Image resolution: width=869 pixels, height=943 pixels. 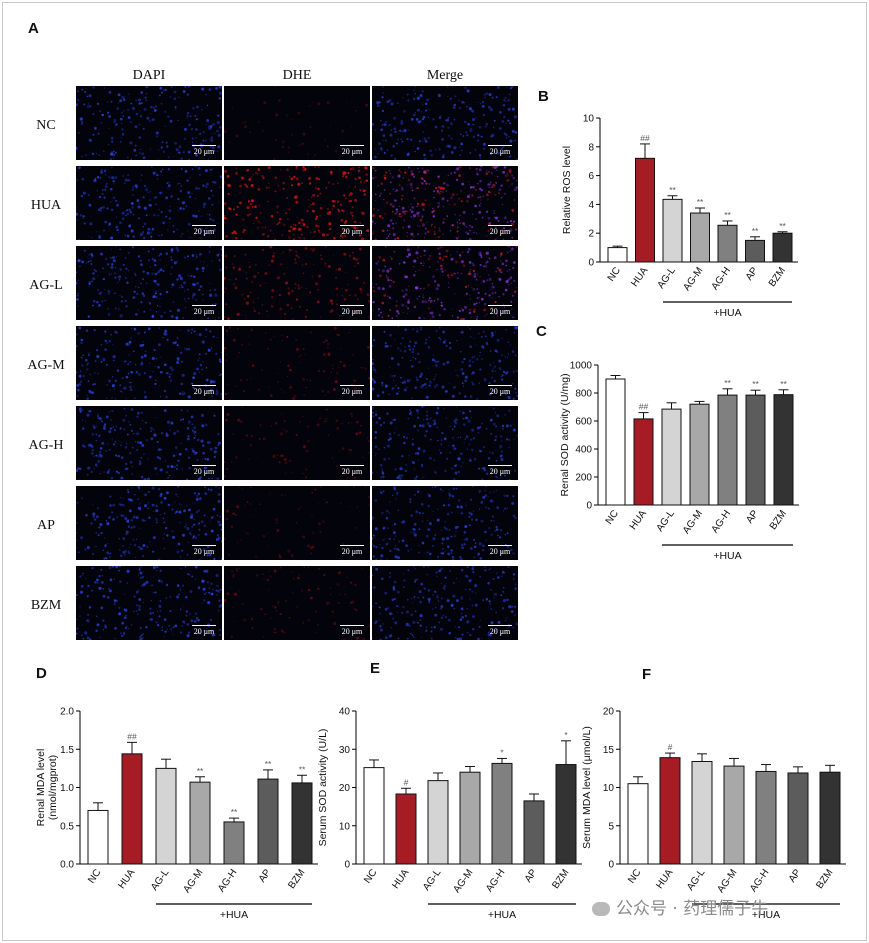 I want to click on micrograph-ap-merge: 20 μm, so click(x=445, y=523).